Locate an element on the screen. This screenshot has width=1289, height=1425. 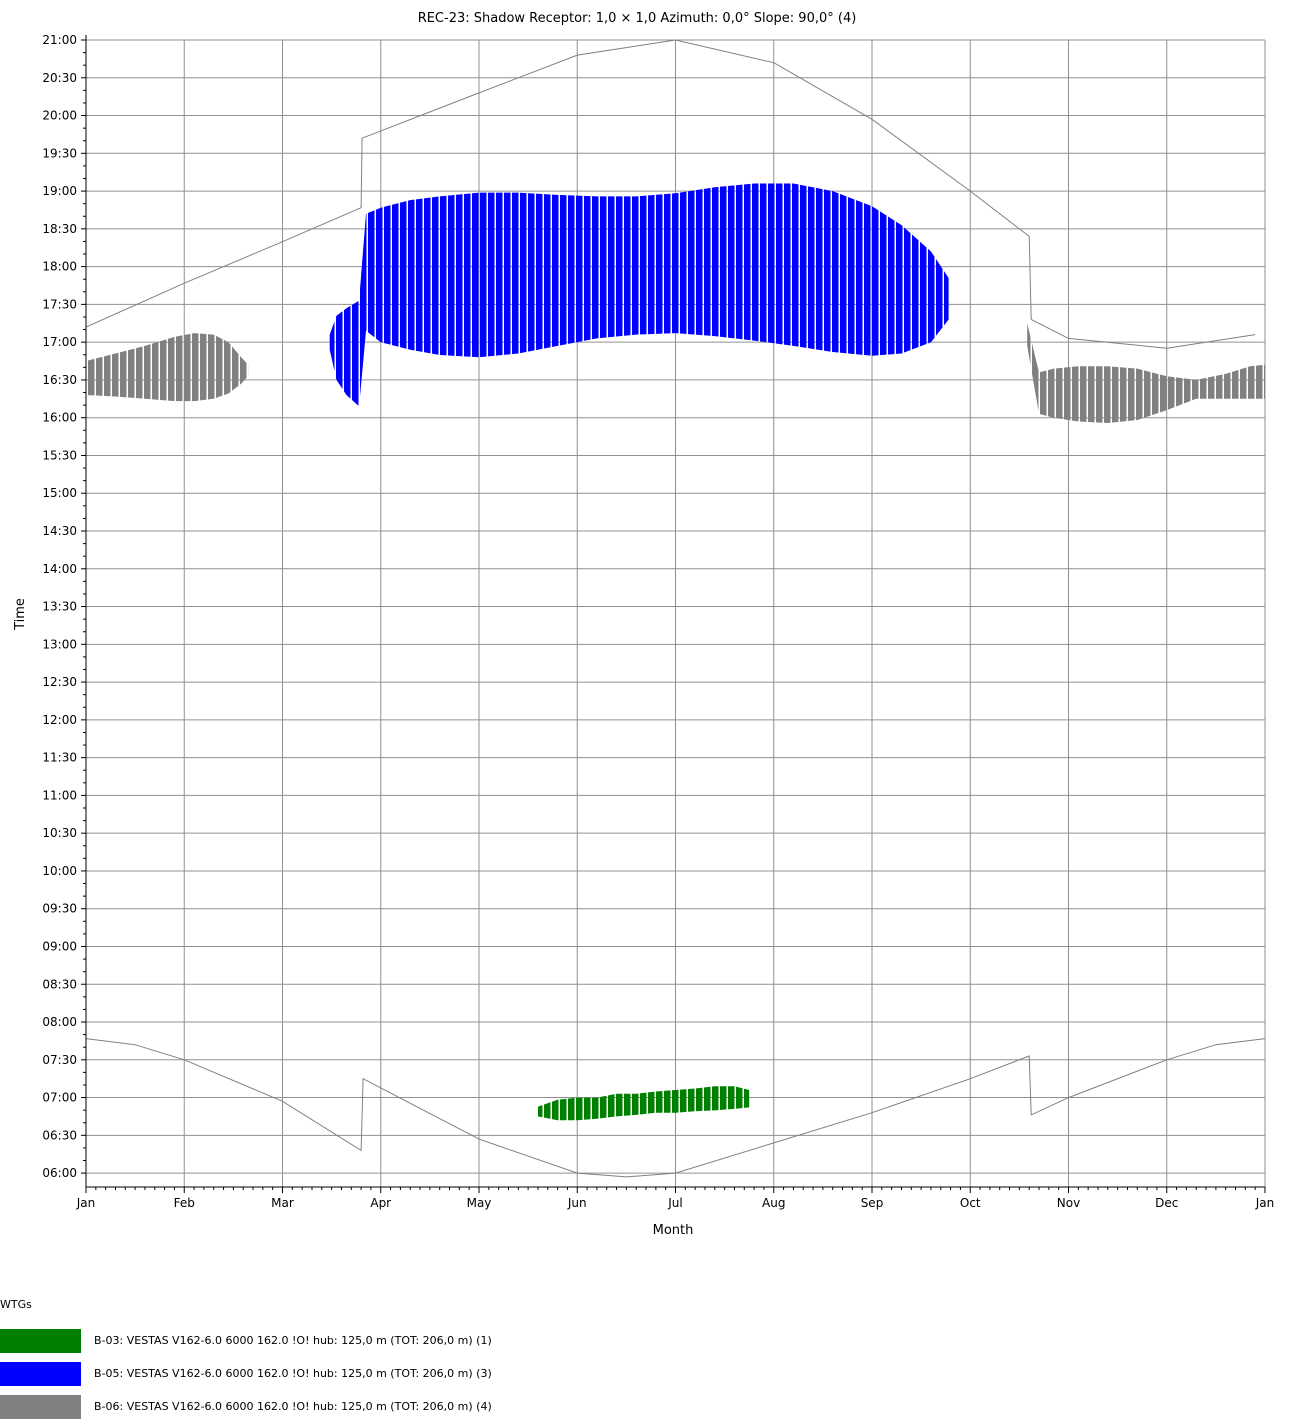
x-tick-label: Feb is located at coordinates (184, 1203).